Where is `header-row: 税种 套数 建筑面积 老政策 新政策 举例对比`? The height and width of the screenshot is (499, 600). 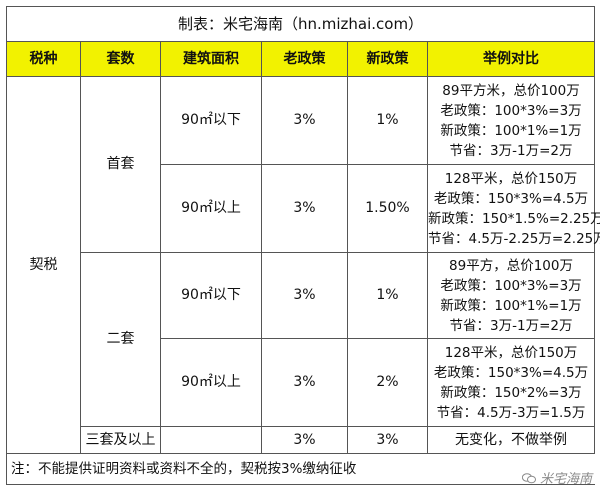 header-row: 税种 套数 建筑面积 老政策 新政策 举例对比 is located at coordinates (301, 59).